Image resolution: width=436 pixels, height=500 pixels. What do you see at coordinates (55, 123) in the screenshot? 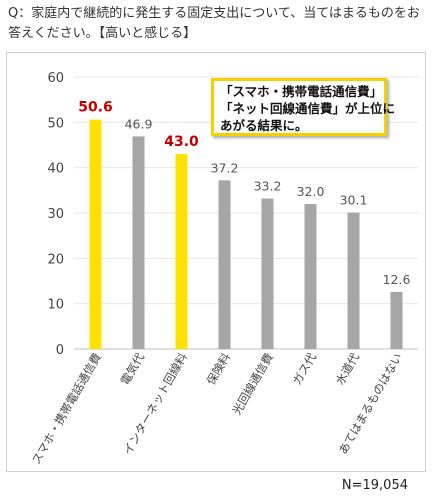
I see `y-tick-label: 50` at bounding box center [55, 123].